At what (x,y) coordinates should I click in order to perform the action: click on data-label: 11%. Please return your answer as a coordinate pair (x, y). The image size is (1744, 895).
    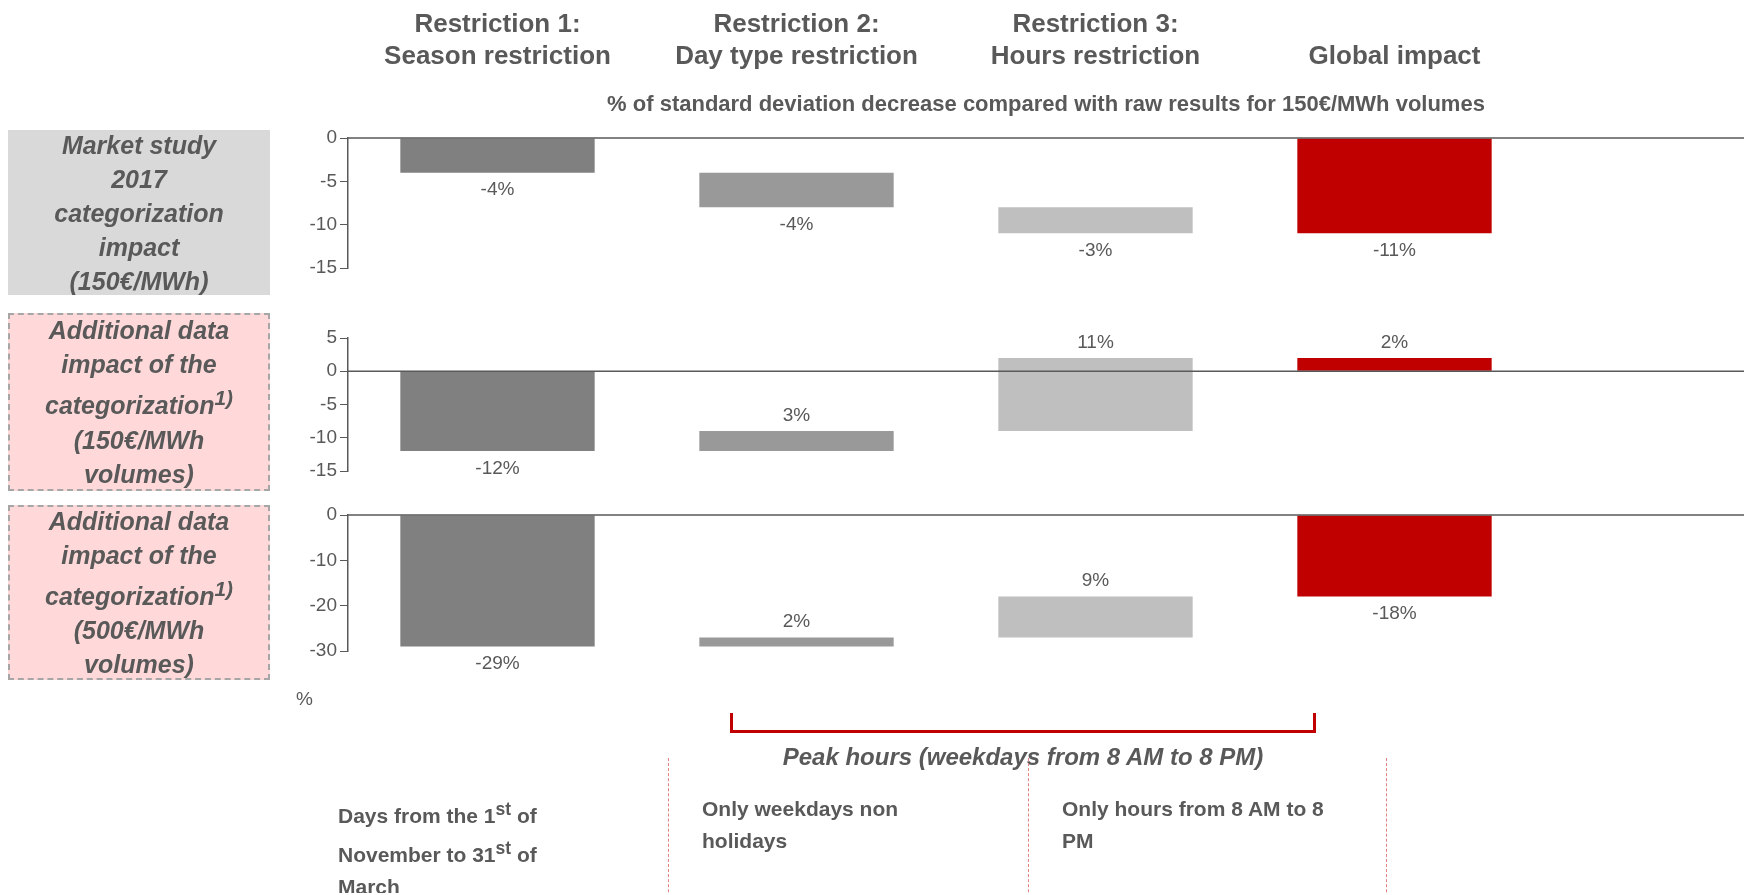
    Looking at the image, I should click on (1095, 341).